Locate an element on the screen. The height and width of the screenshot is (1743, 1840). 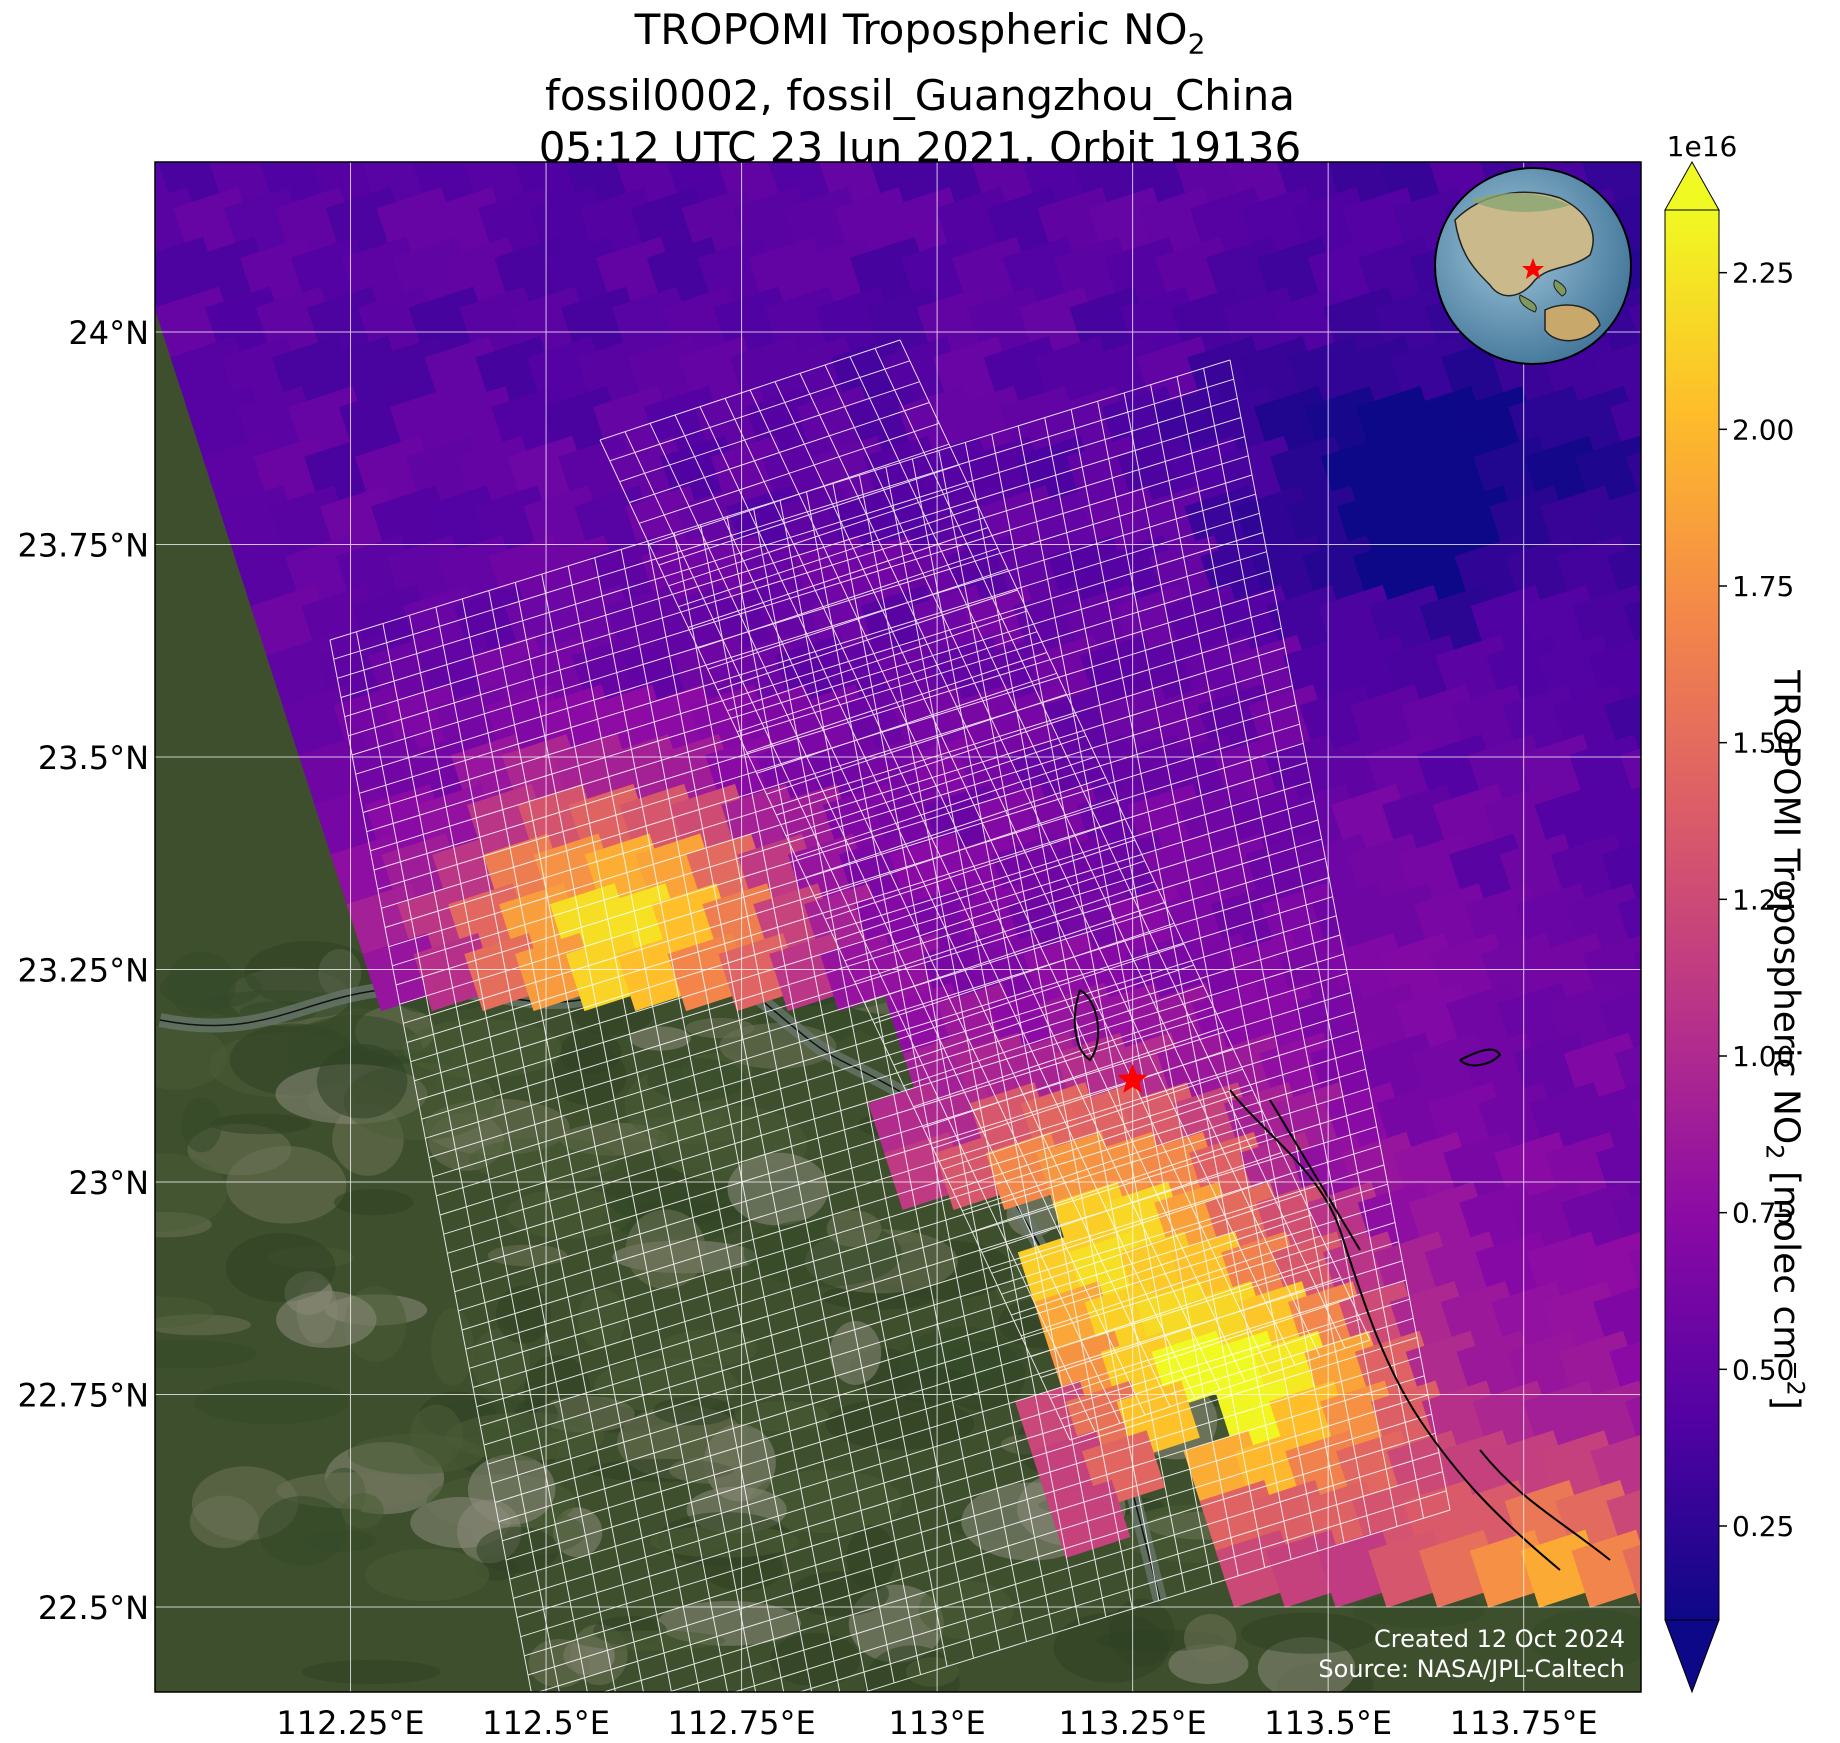
coastline is located at coordinates (1342, 1280).